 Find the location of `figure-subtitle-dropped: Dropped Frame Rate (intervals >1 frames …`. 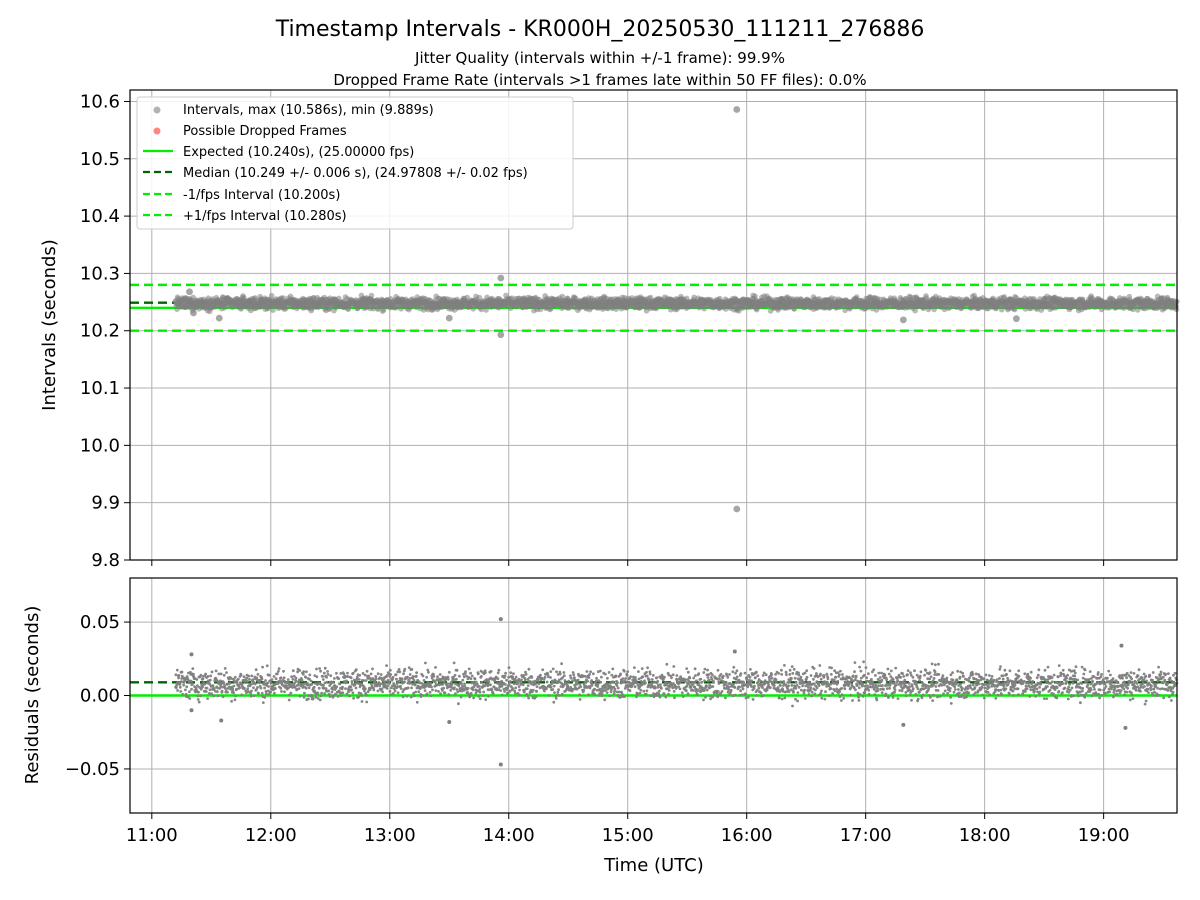

figure-subtitle-dropped: Dropped Frame Rate (intervals >1 frames … is located at coordinates (599, 80).